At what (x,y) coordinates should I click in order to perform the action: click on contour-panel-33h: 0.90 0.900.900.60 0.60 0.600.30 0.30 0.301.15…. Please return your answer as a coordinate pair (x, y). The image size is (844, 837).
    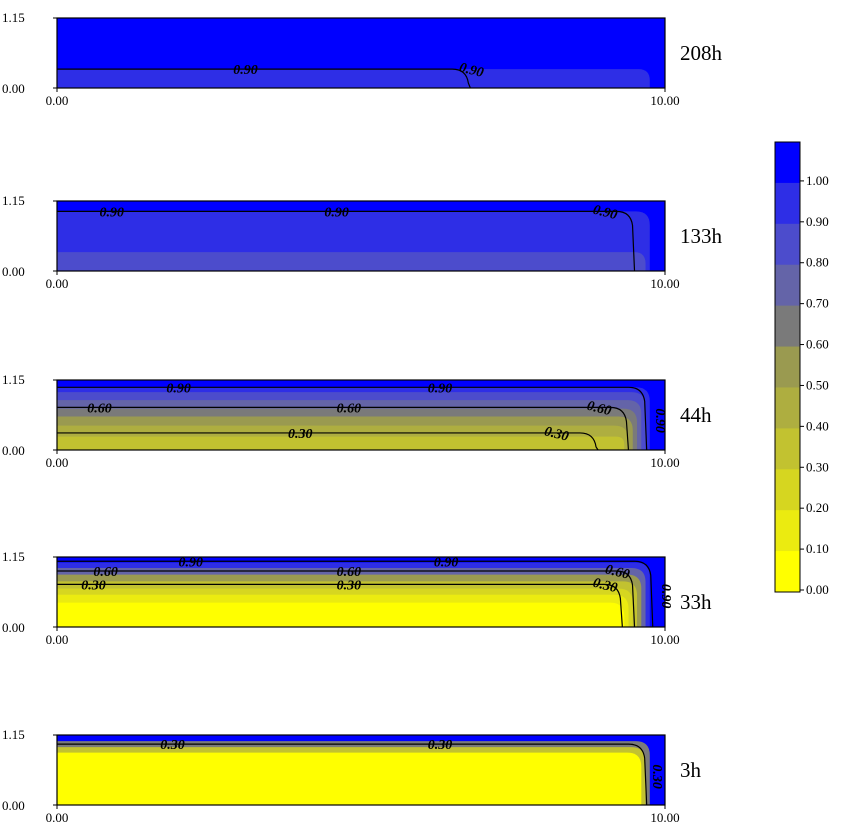
    Looking at the image, I should click on (357, 598).